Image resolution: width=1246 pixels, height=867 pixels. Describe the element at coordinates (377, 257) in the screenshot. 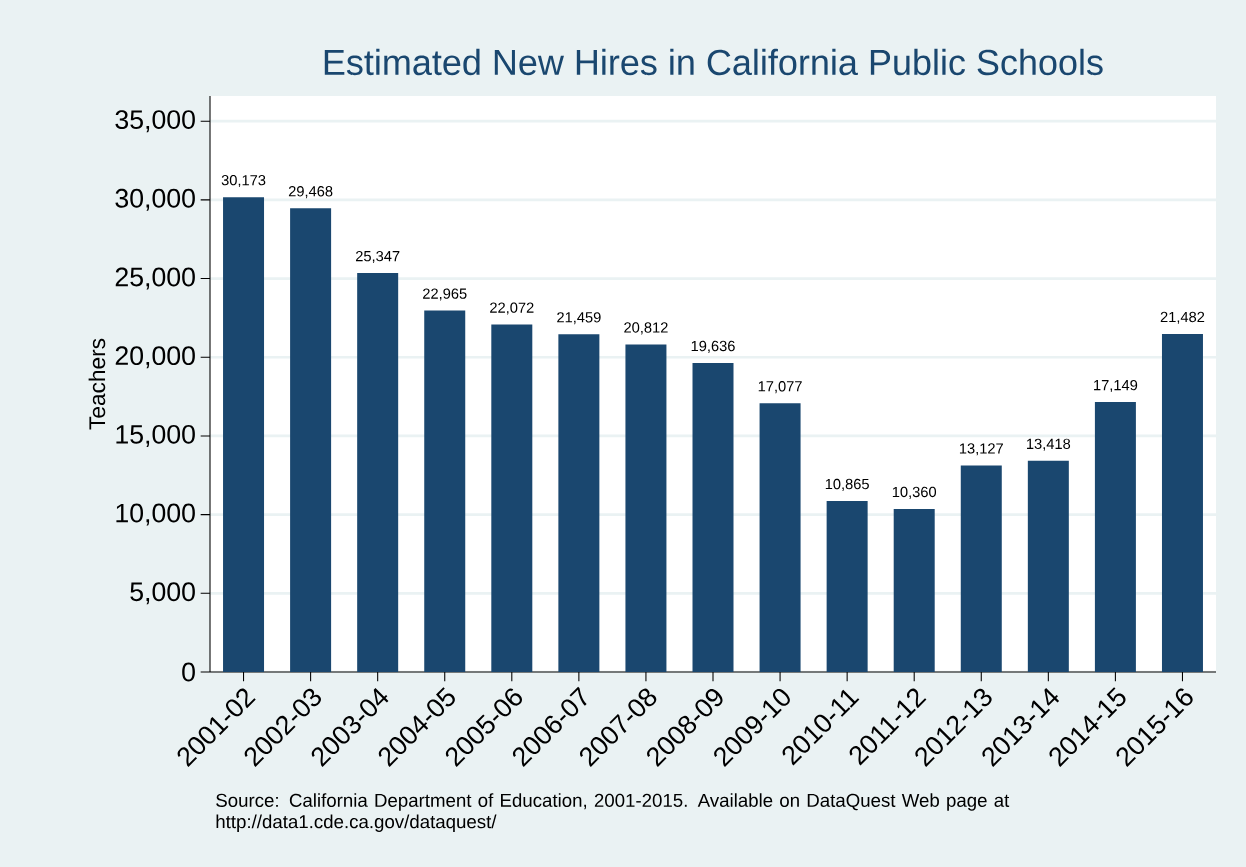

I see `data-label: 25,347` at that location.